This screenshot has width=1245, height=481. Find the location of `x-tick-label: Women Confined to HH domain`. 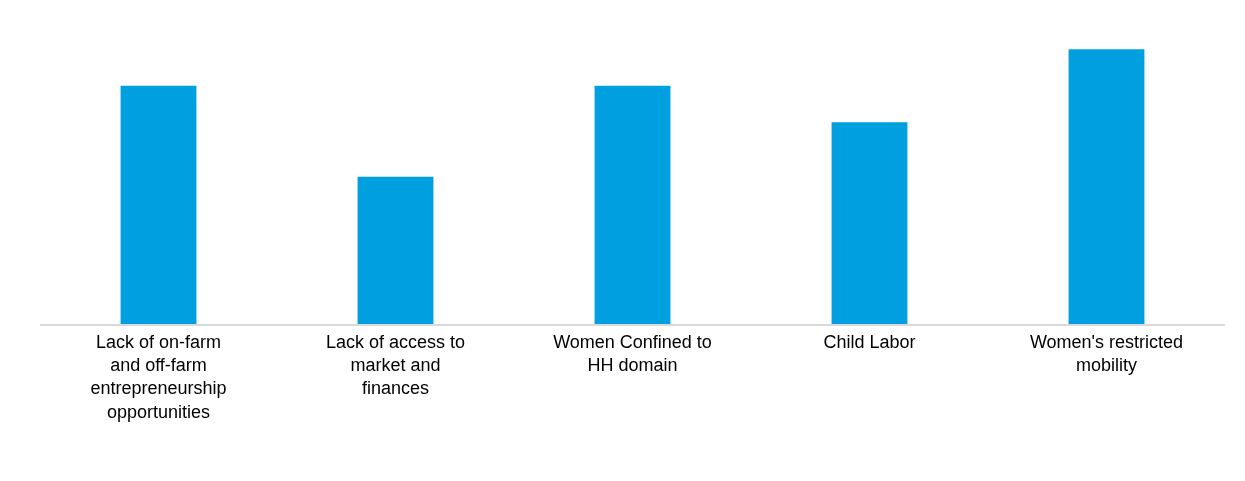

x-tick-label: Women Confined to HH domain is located at coordinates (632, 353).